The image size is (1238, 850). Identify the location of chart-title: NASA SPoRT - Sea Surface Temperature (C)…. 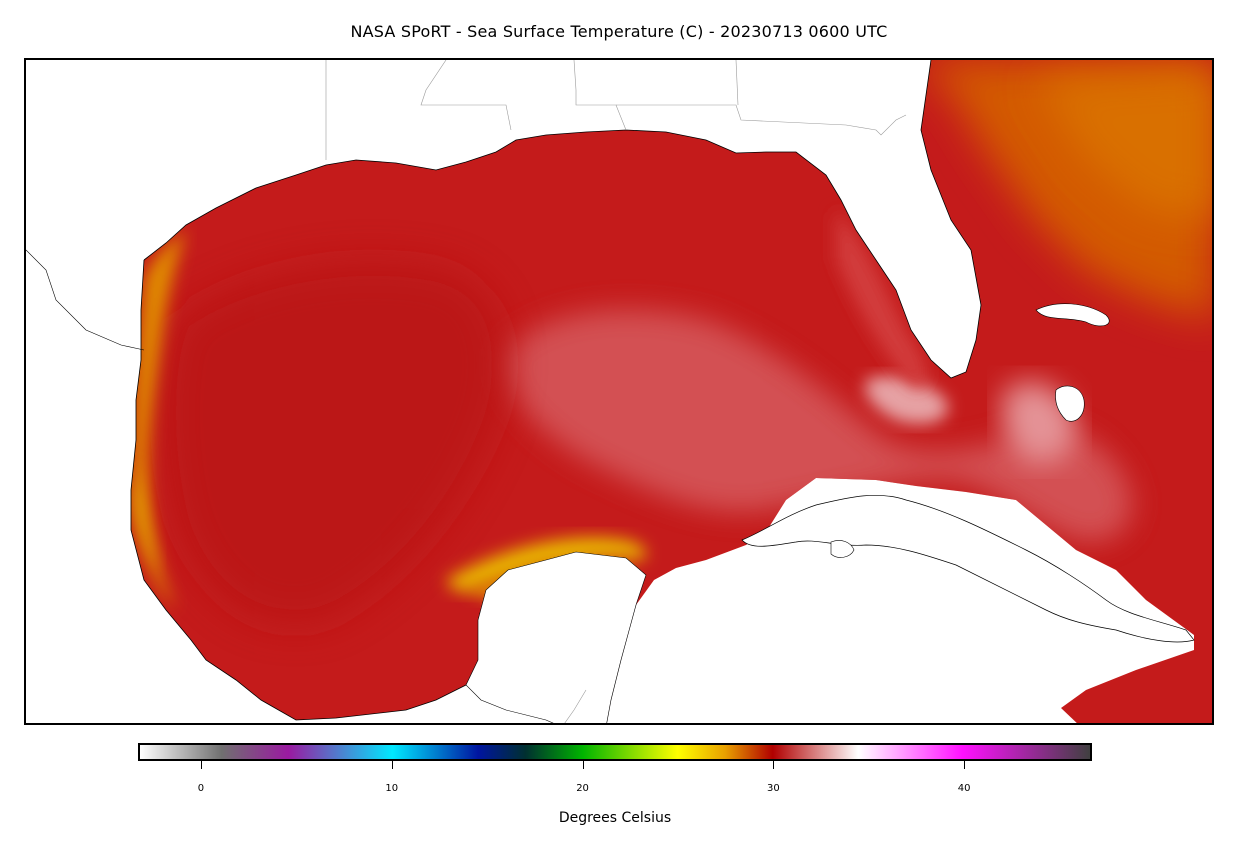
(619, 31).